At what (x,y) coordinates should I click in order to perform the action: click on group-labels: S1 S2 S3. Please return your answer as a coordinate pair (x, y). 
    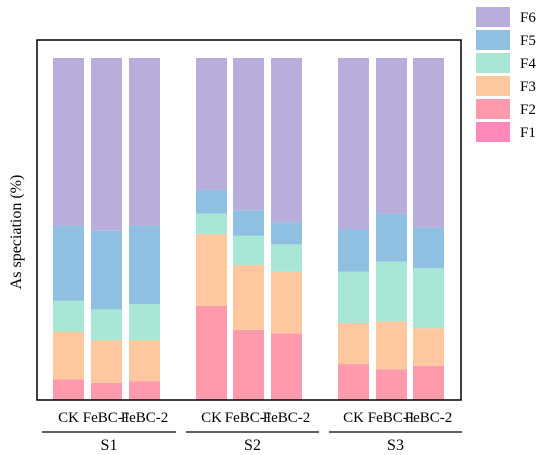
    Looking at the image, I should click on (252, 442).